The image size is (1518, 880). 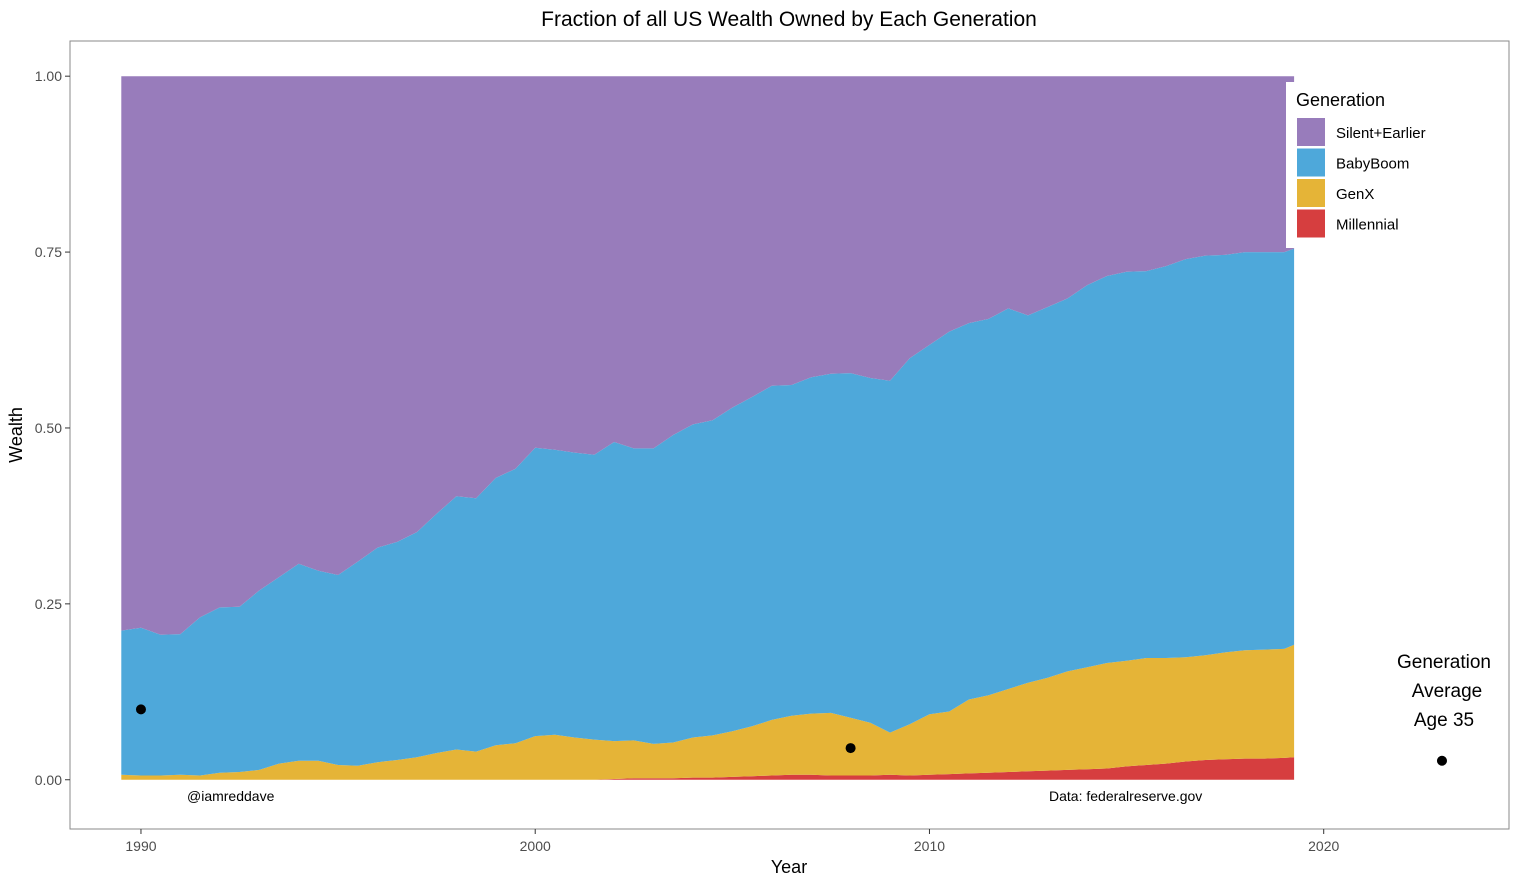 What do you see at coordinates (48, 780) in the screenshot?
I see `y-tick-label: 0.00` at bounding box center [48, 780].